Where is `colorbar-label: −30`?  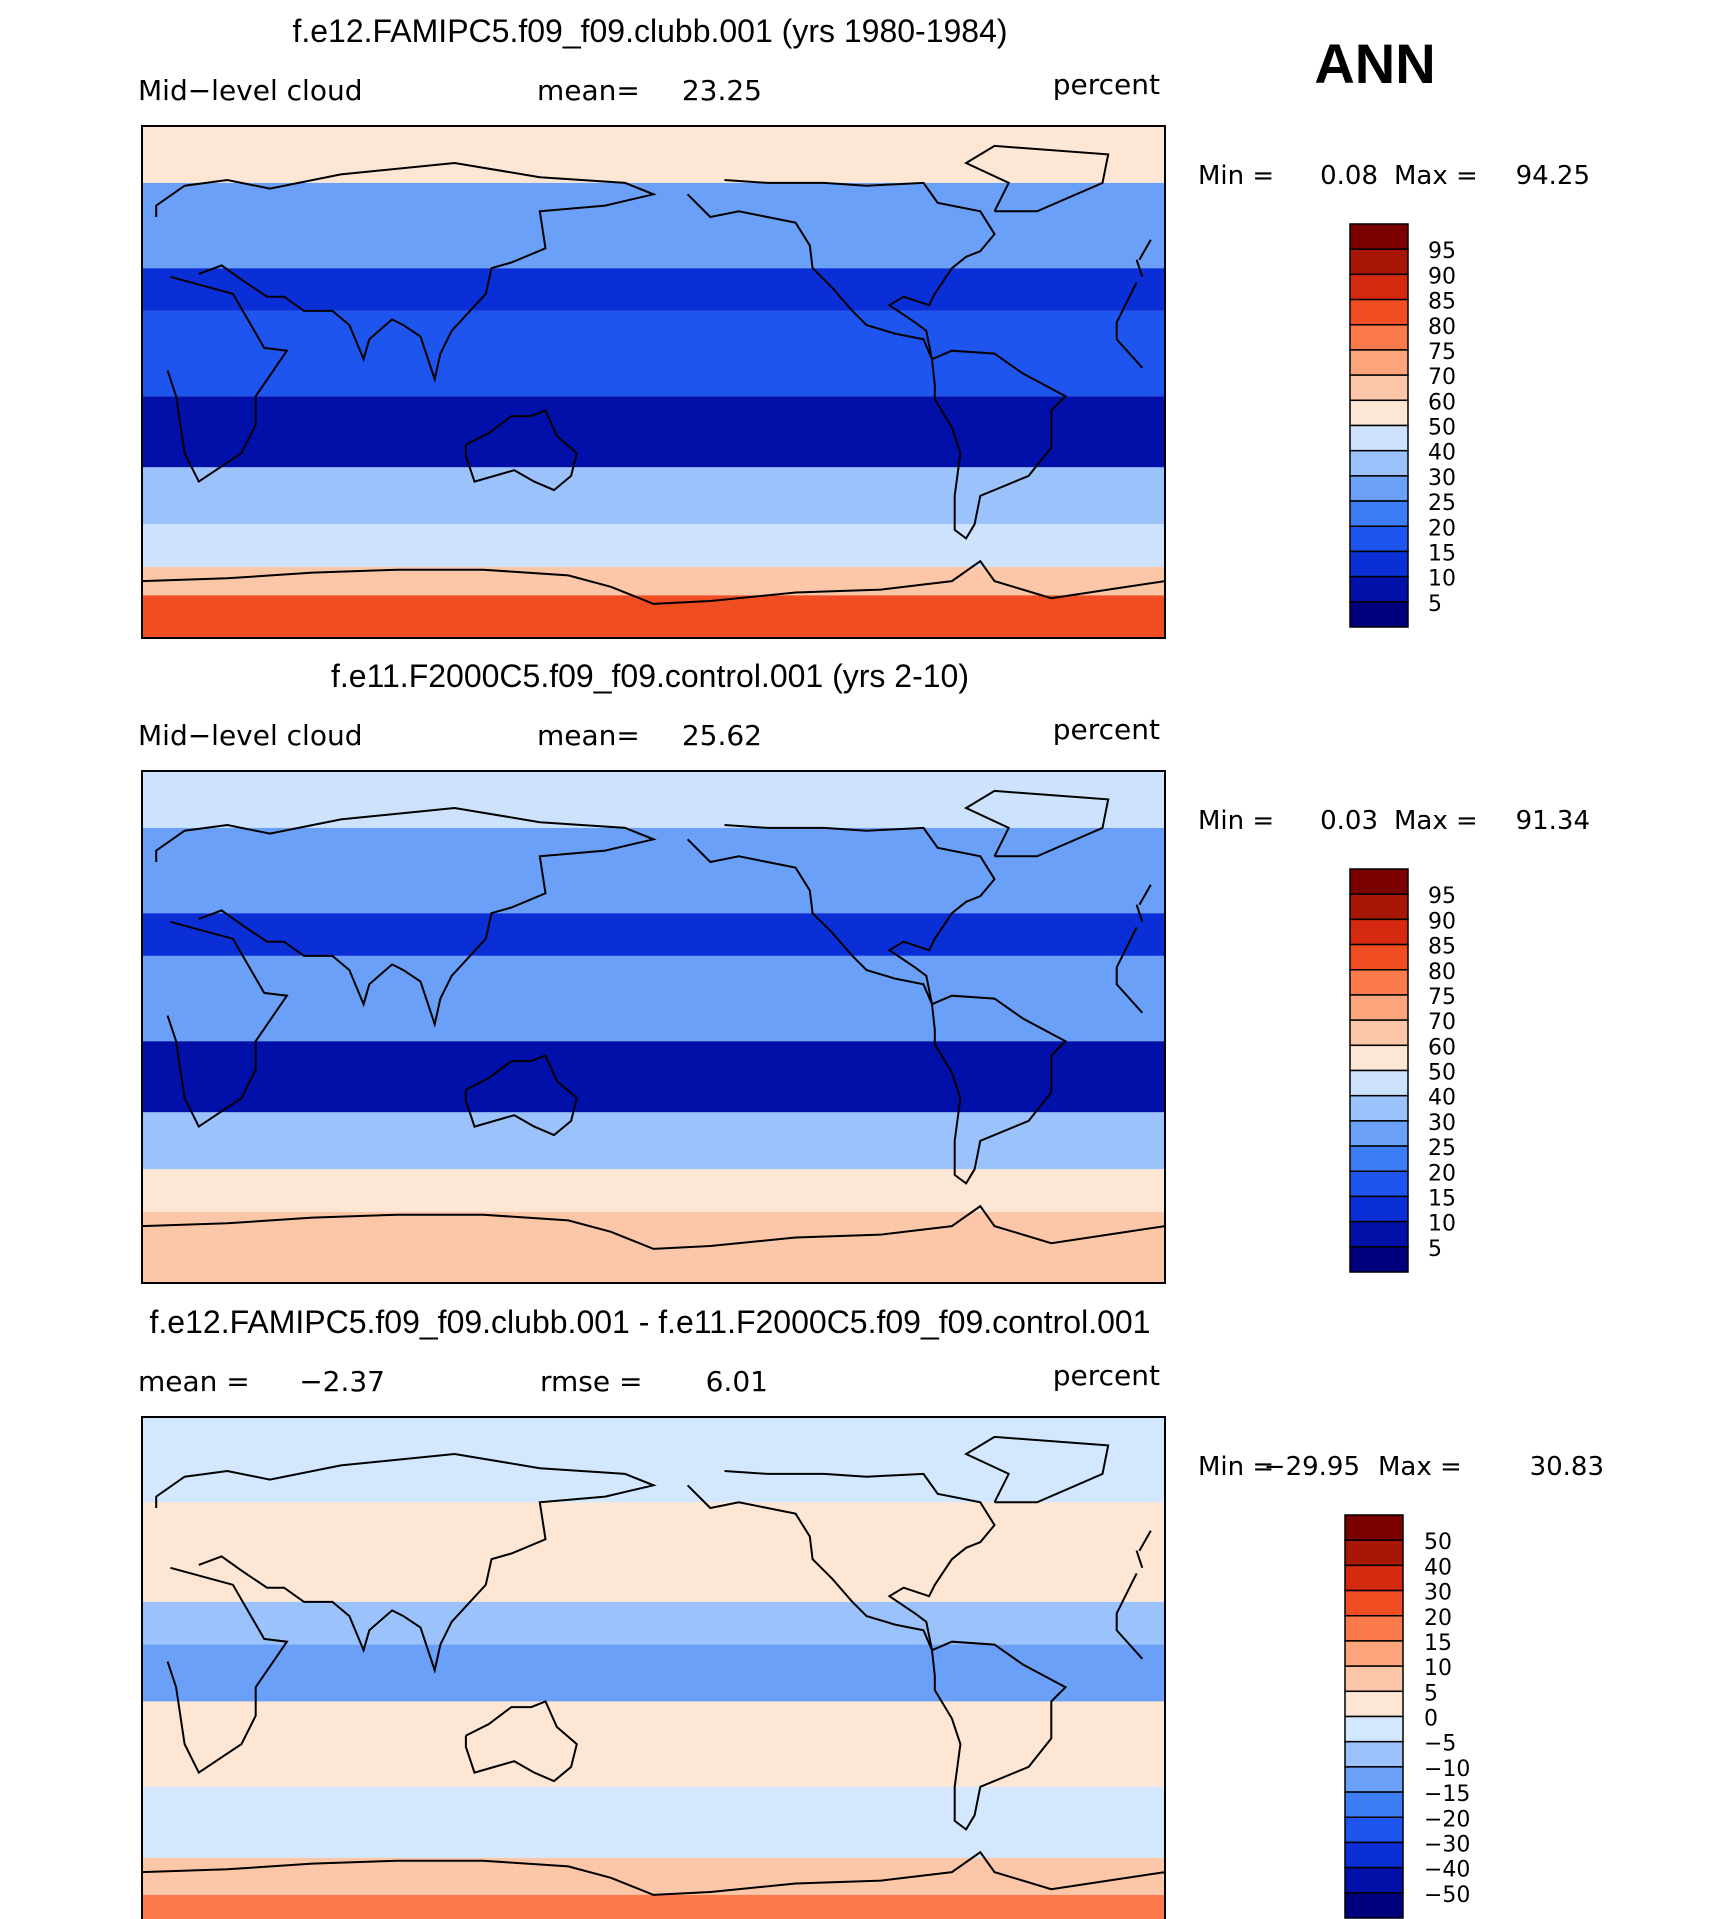
colorbar-label: −30 is located at coordinates (1447, 1844).